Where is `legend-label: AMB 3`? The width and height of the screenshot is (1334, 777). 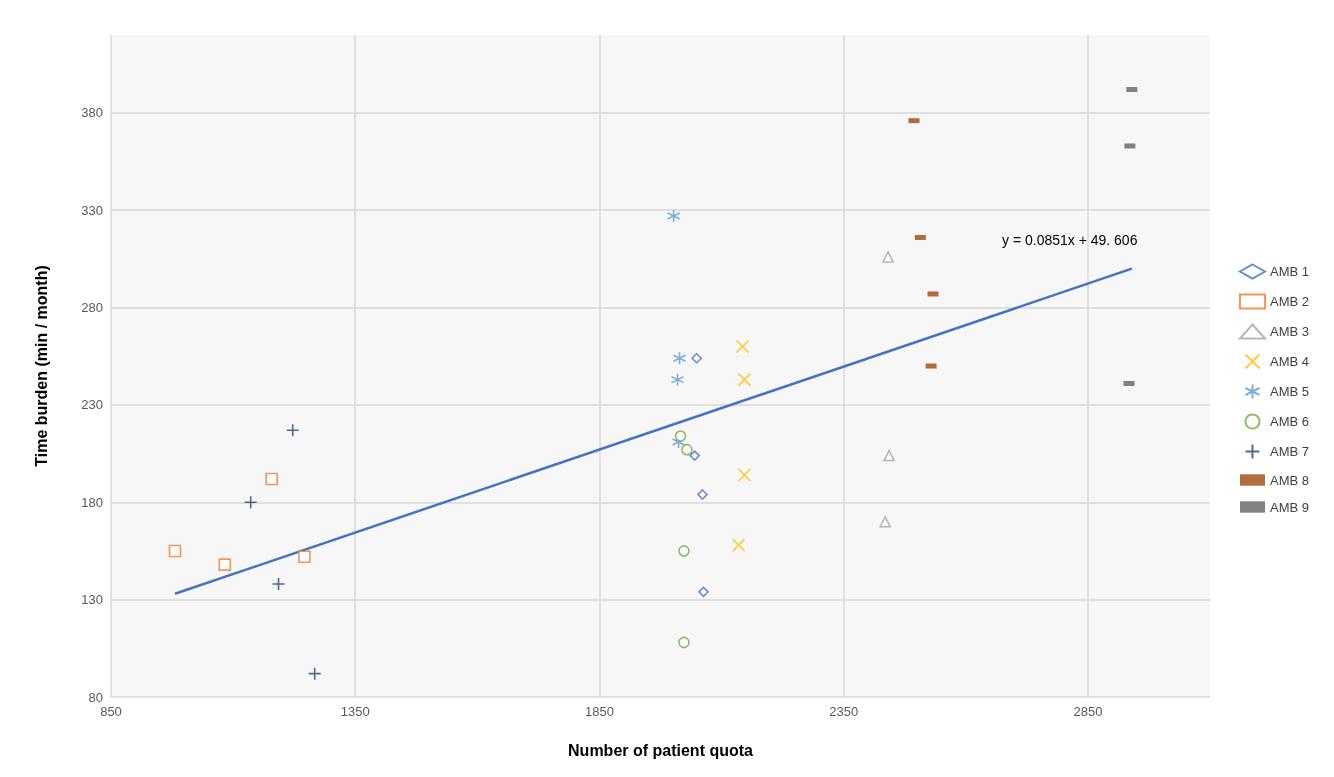
legend-label: AMB 3 is located at coordinates (1289, 331).